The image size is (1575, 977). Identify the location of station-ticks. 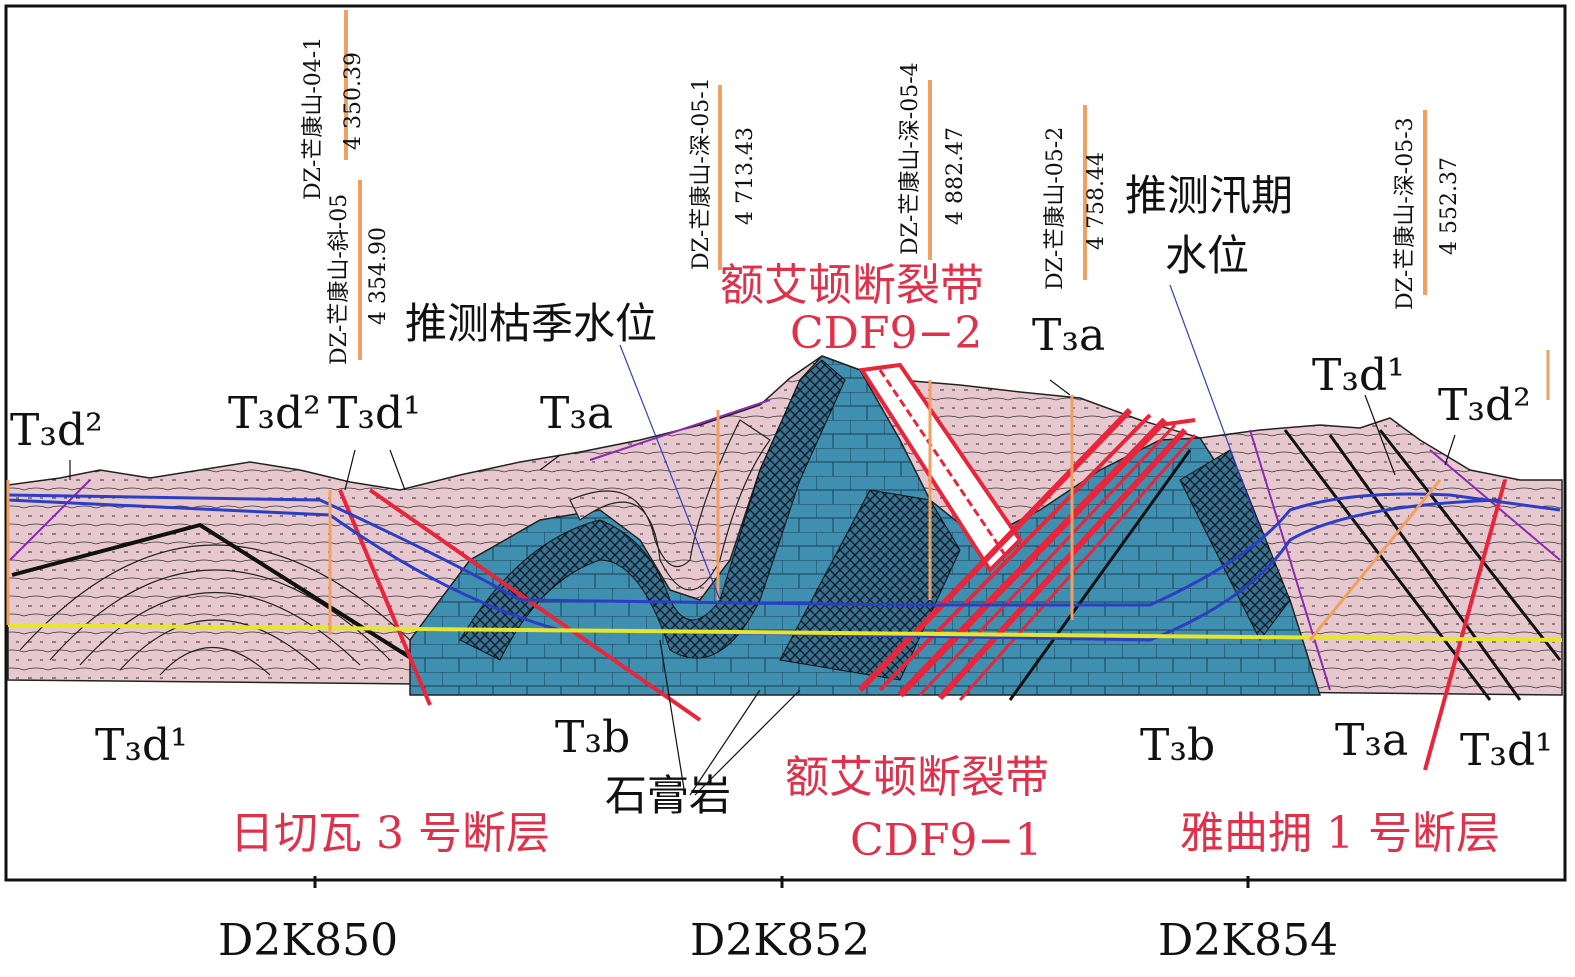
(781, 882).